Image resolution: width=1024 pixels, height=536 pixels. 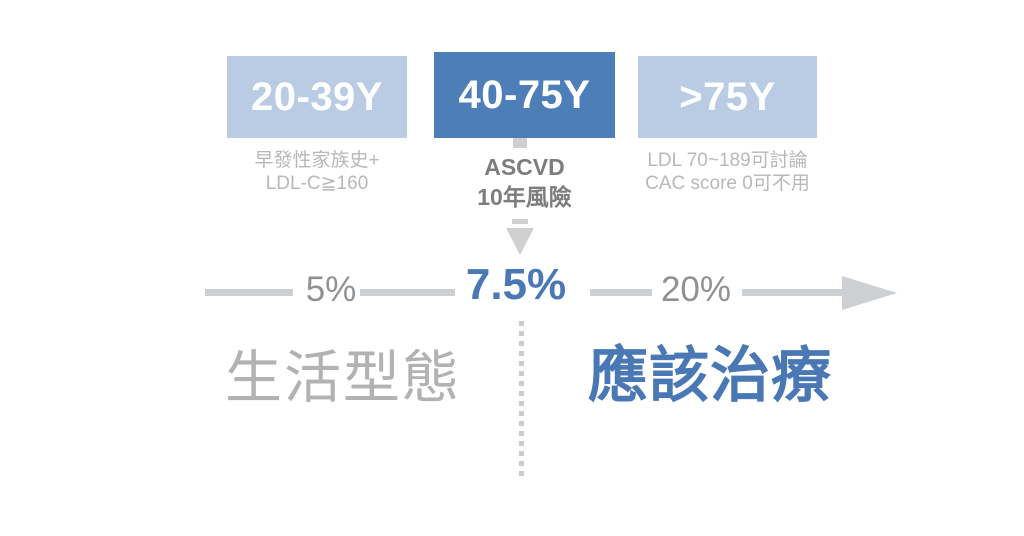 I want to click on age-note-line: 10年風險, so click(x=524, y=197).